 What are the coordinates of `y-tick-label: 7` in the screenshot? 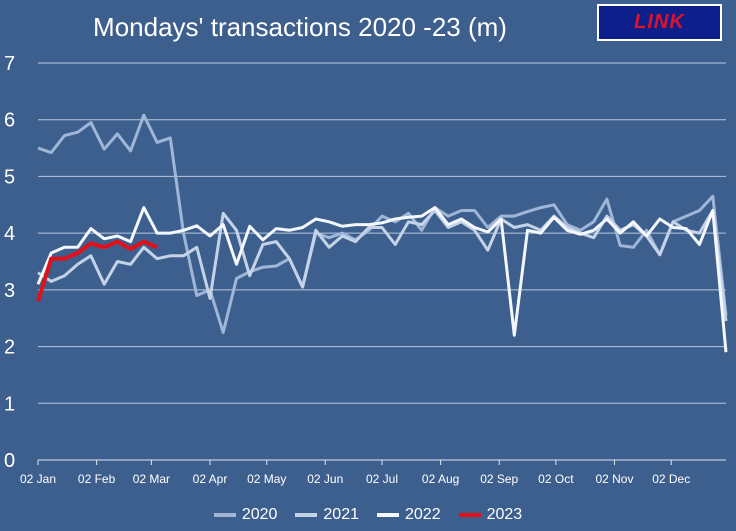 It's located at (9, 64).